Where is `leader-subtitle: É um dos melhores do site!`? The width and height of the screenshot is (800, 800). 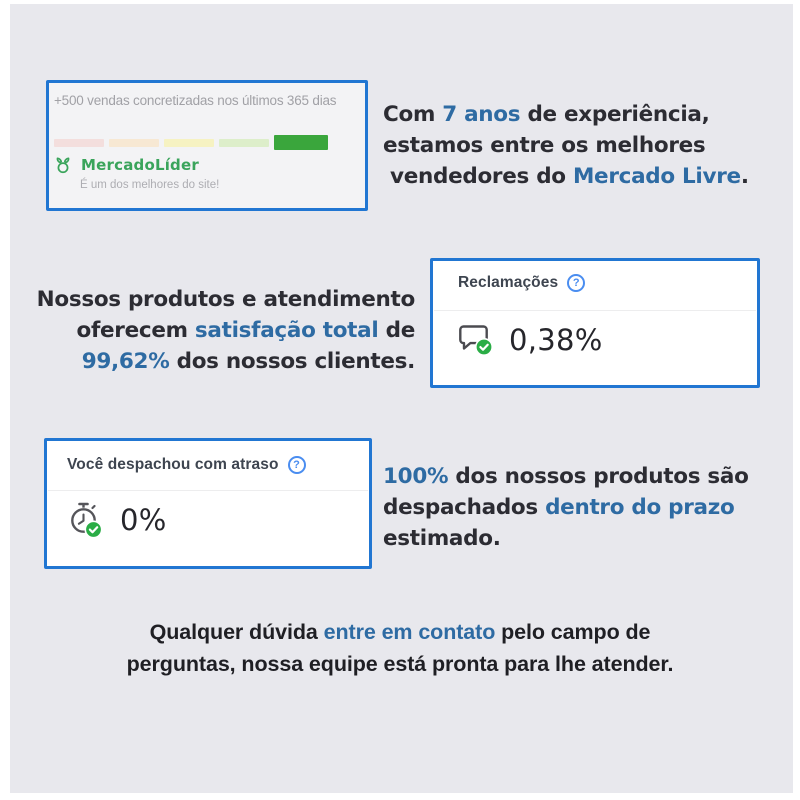 leader-subtitle: É um dos melhores do site! is located at coordinates (150, 185).